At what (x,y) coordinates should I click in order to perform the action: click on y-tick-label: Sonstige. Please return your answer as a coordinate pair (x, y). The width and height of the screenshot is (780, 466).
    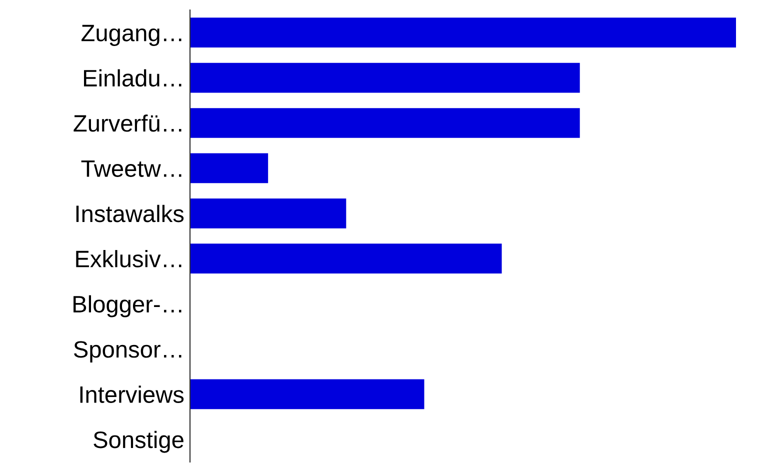
    Looking at the image, I should click on (139, 441).